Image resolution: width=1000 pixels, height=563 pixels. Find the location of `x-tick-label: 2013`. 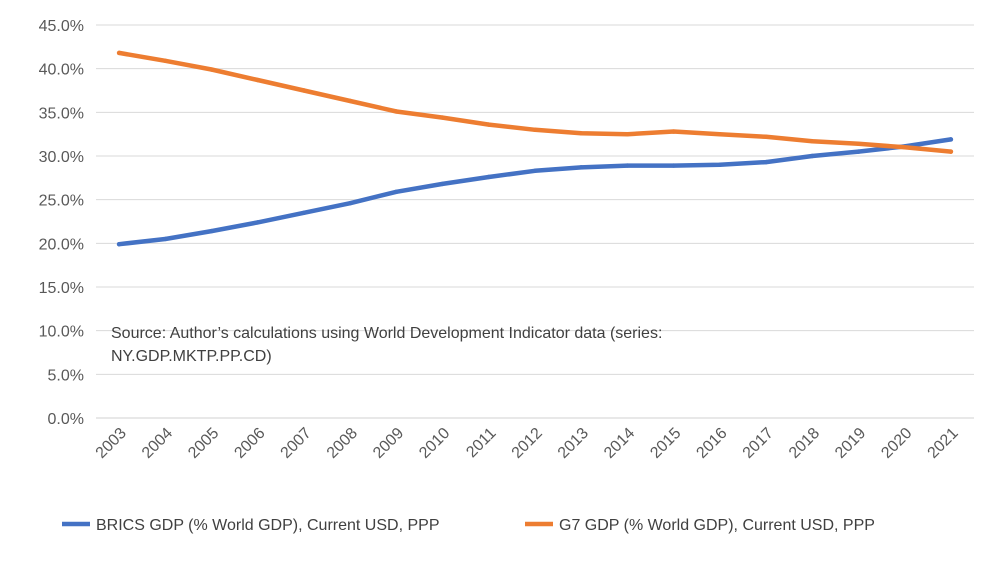

x-tick-label: 2013 is located at coordinates (573, 443).